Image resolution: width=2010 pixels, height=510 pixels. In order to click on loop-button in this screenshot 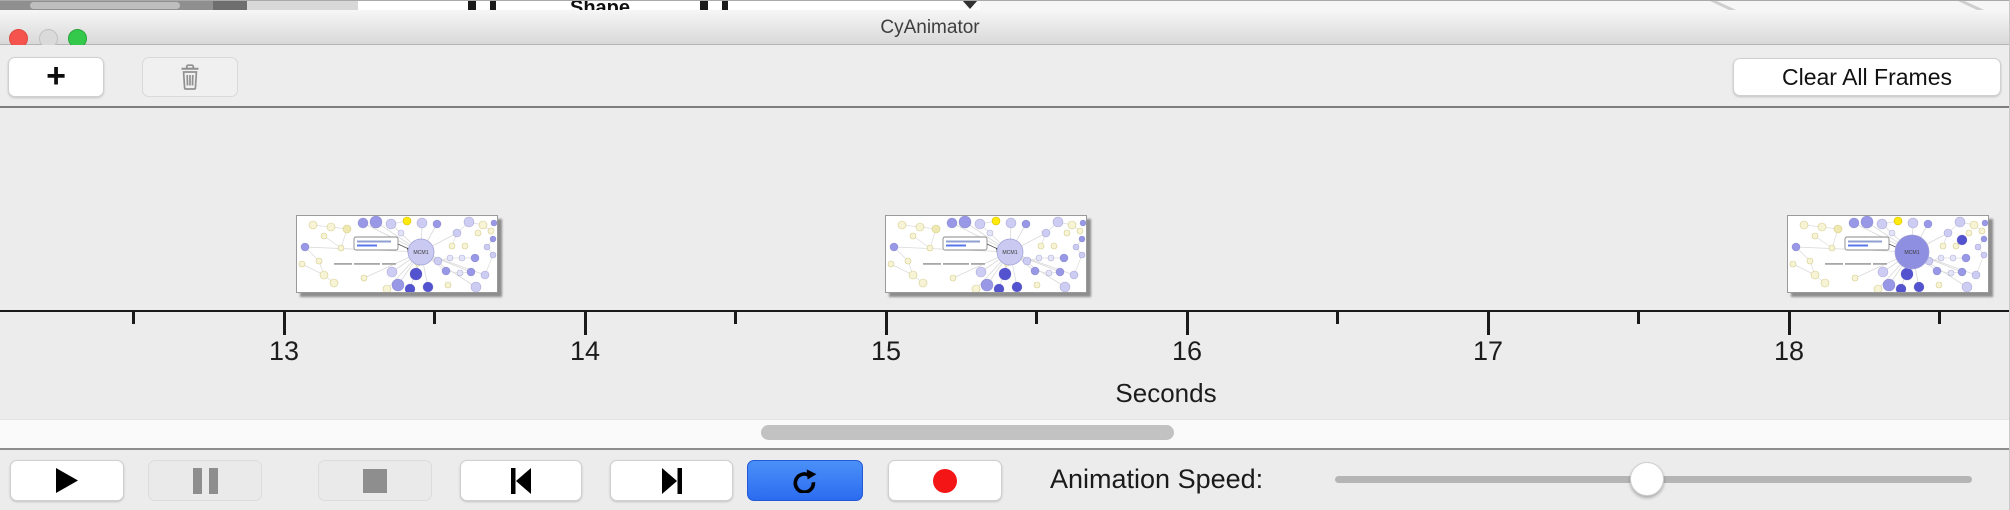, I will do `click(805, 480)`.